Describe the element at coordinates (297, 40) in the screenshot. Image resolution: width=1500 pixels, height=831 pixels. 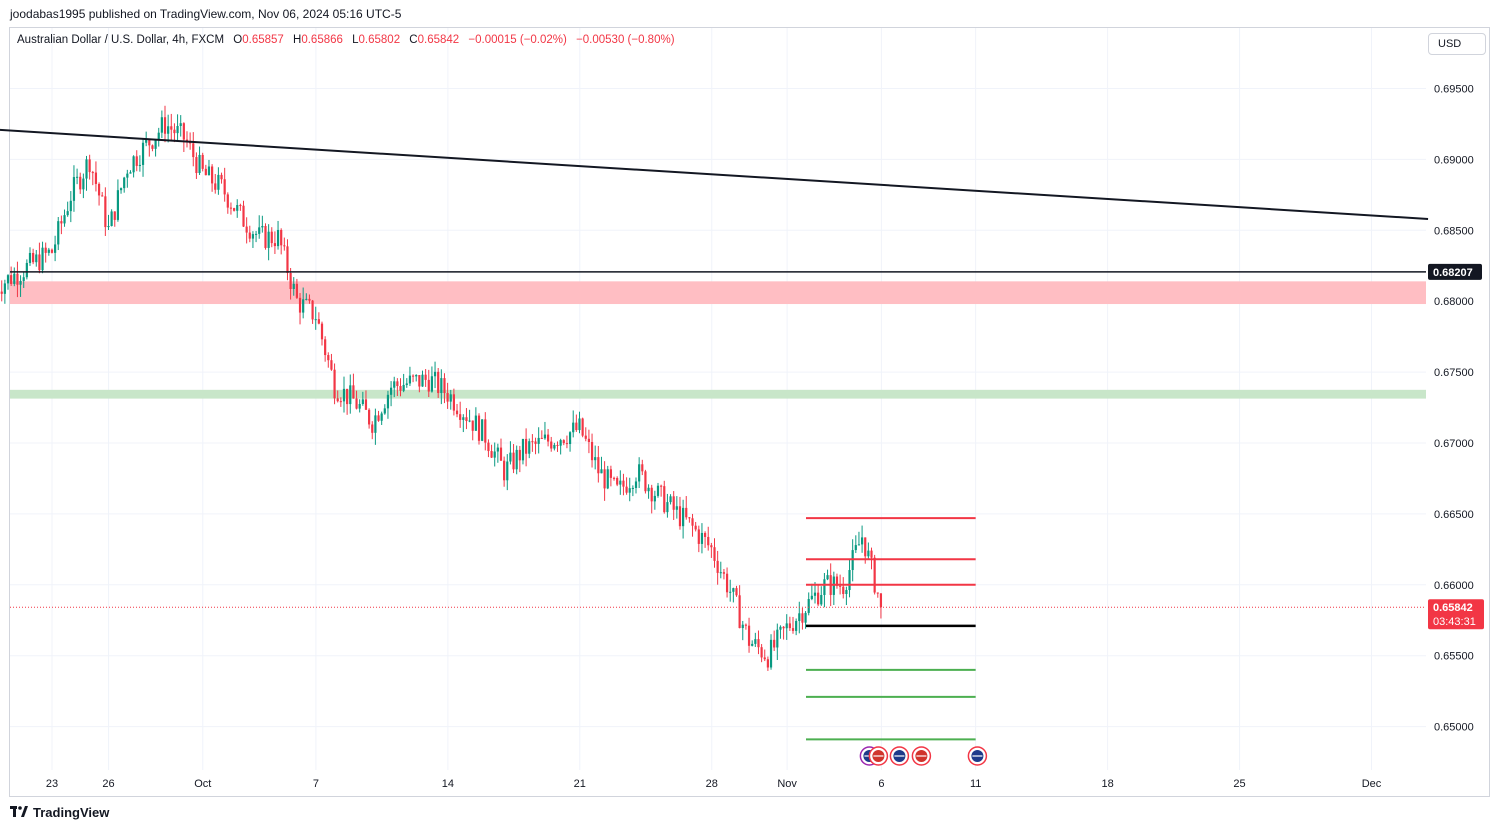
I see `high-label: H` at that location.